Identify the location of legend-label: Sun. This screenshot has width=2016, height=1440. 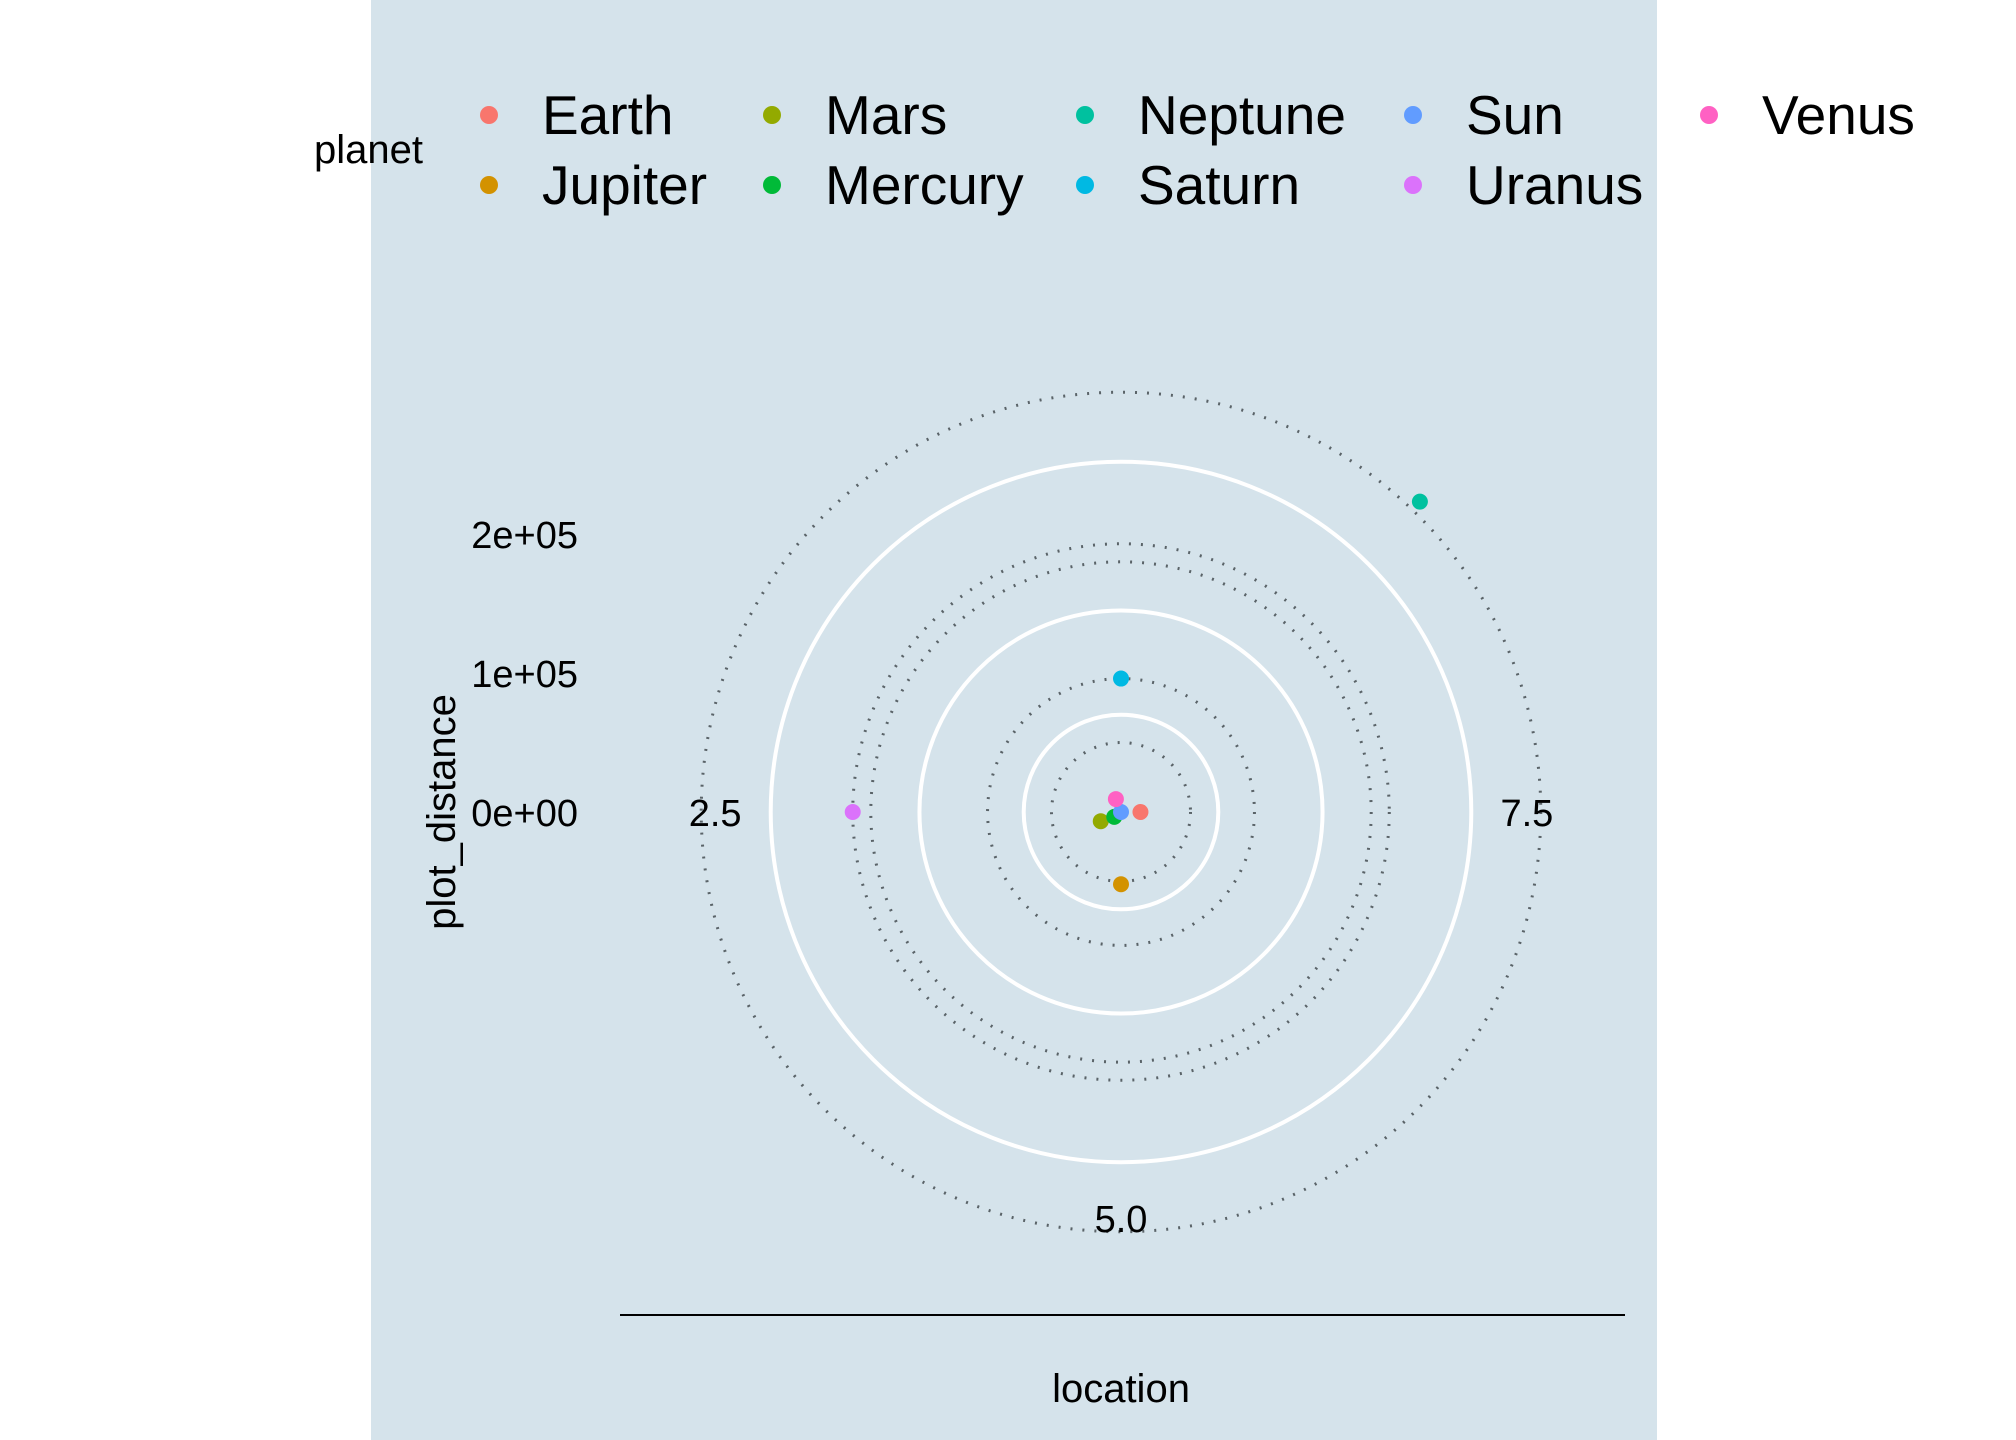
(1515, 115).